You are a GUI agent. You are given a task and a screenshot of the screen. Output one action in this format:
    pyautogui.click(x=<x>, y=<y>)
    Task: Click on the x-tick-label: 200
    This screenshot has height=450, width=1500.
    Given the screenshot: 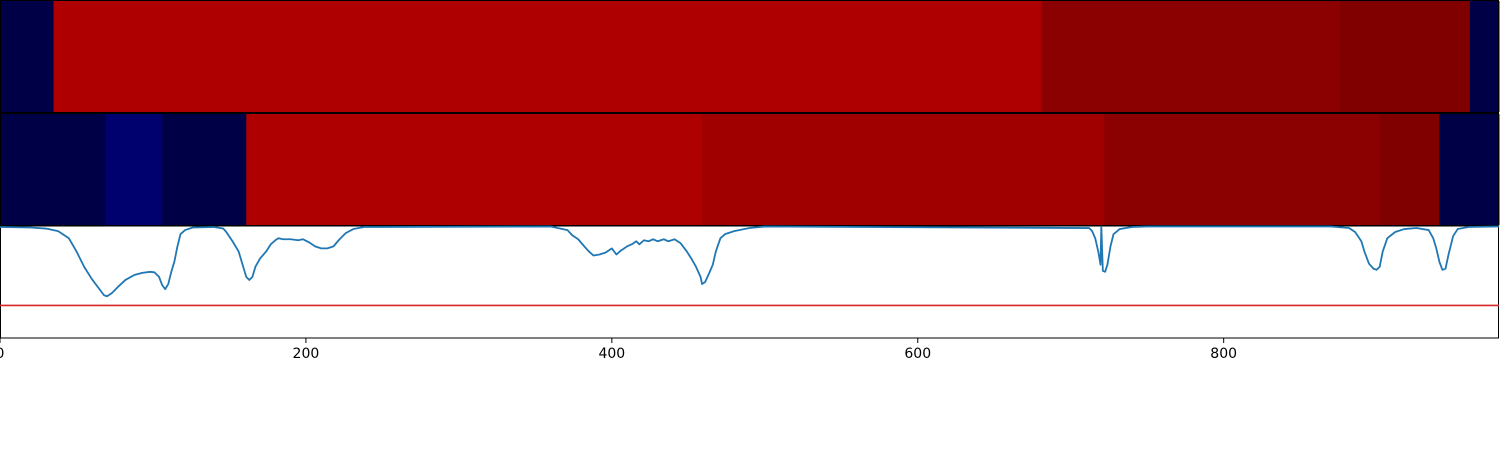 What is the action you would take?
    pyautogui.click(x=306, y=354)
    